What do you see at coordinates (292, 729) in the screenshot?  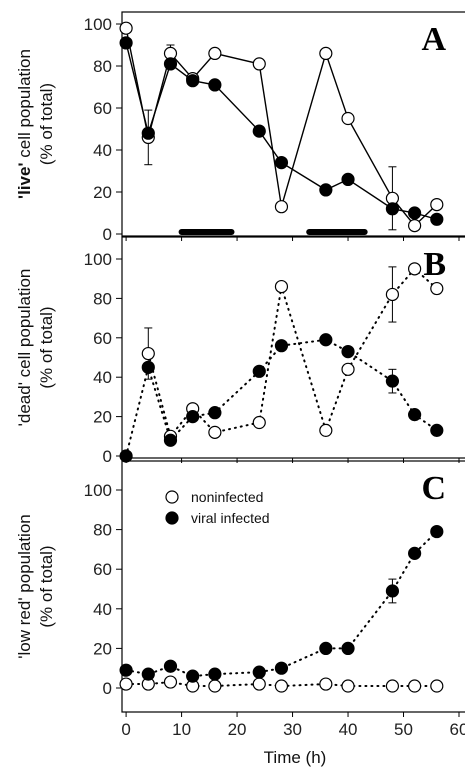 I see `x-tick-label: 30` at bounding box center [292, 729].